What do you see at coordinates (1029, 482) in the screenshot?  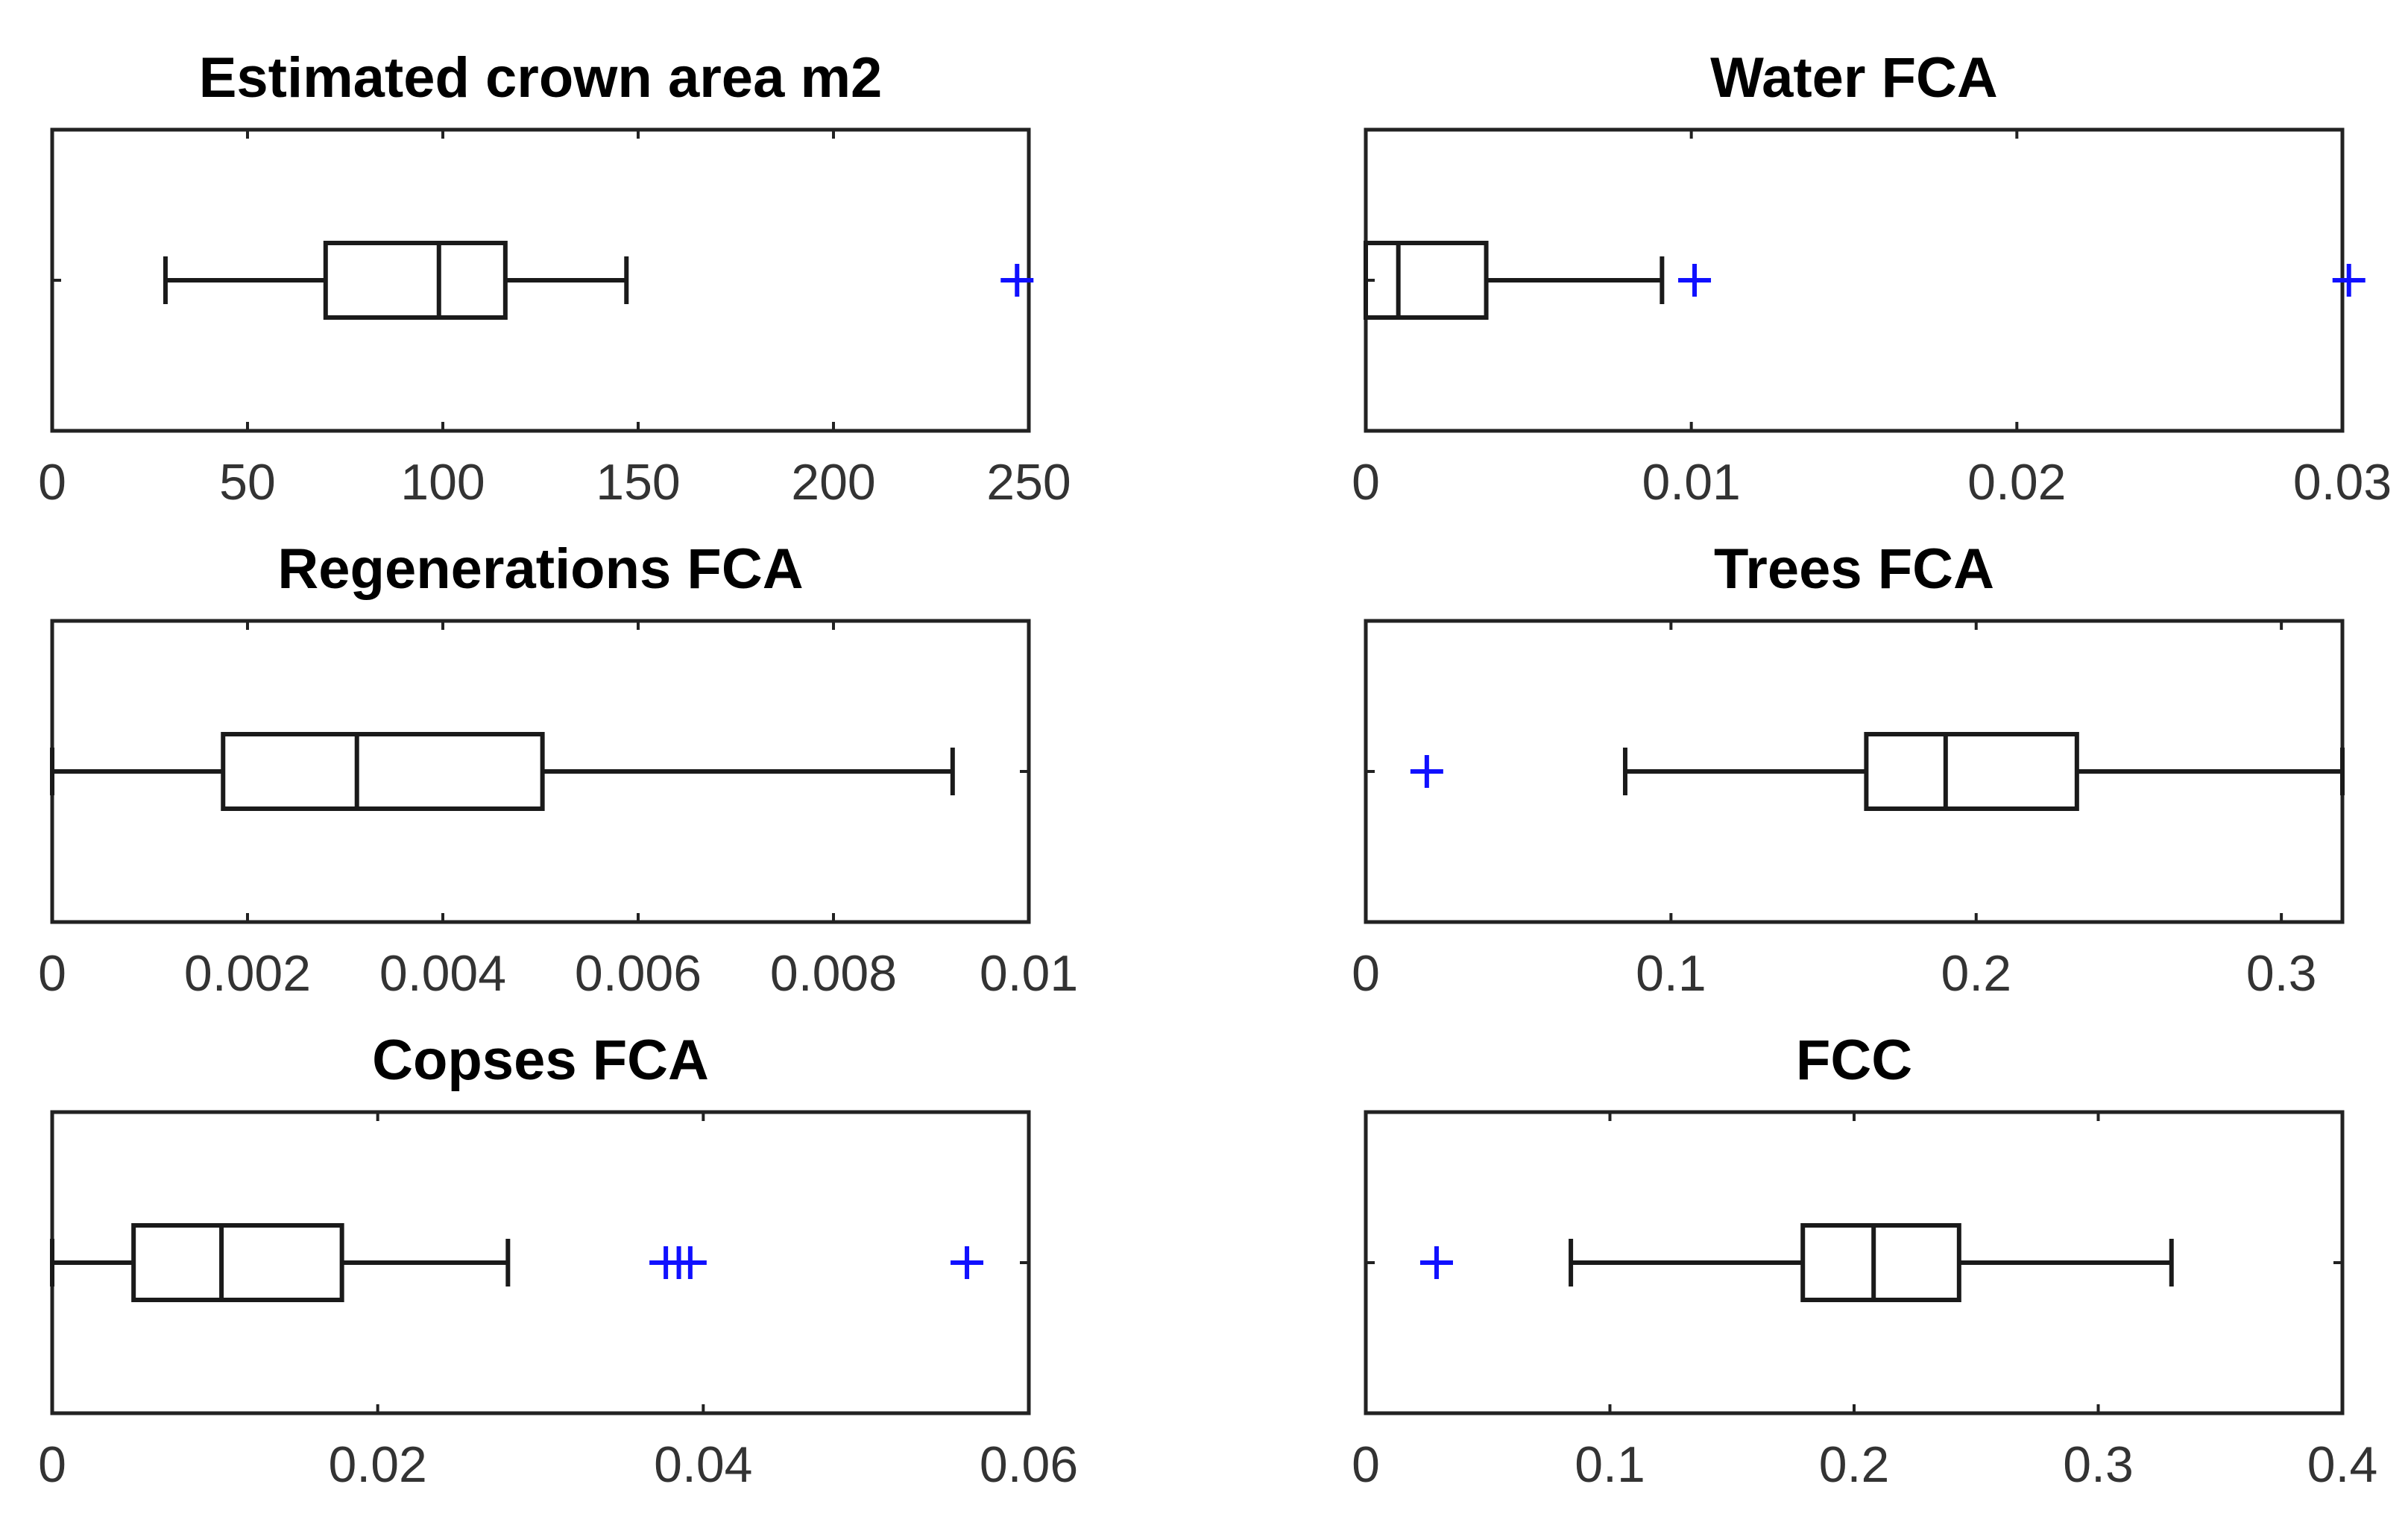 I see `x-tick-label: 250` at bounding box center [1029, 482].